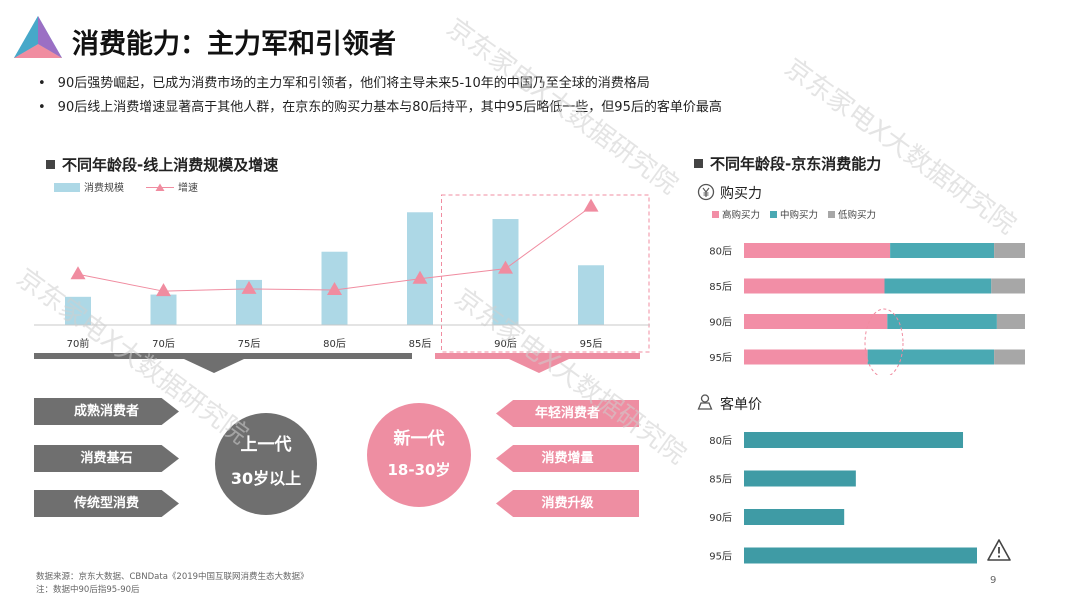  Describe the element at coordinates (78, 310) in the screenshot. I see `bar-scale-70前` at that location.